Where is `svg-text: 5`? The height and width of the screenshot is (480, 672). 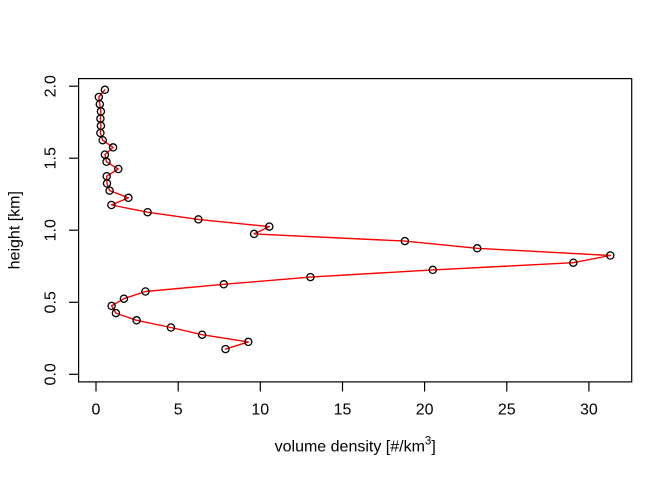 svg-text: 5 is located at coordinates (178, 409).